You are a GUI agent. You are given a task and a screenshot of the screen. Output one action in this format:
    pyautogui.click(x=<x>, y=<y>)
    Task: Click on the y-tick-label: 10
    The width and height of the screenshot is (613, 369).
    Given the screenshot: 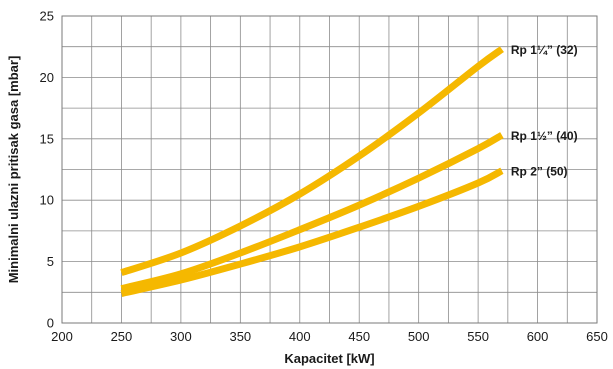 What is the action you would take?
    pyautogui.click(x=47, y=200)
    